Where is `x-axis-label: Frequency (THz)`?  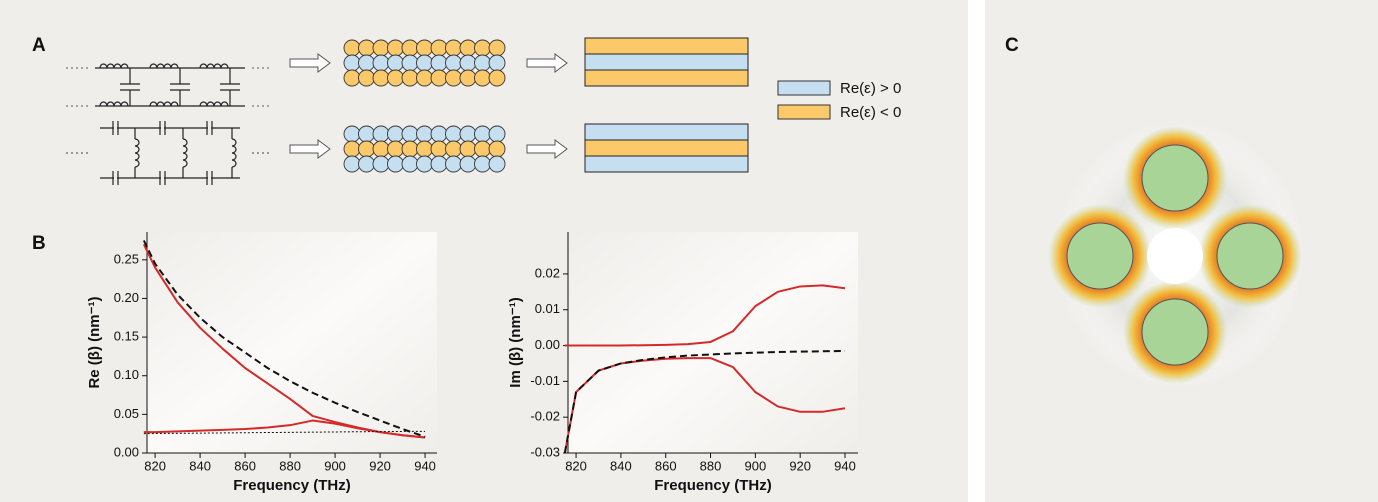
x-axis-label: Frequency (THz) is located at coordinates (292, 485).